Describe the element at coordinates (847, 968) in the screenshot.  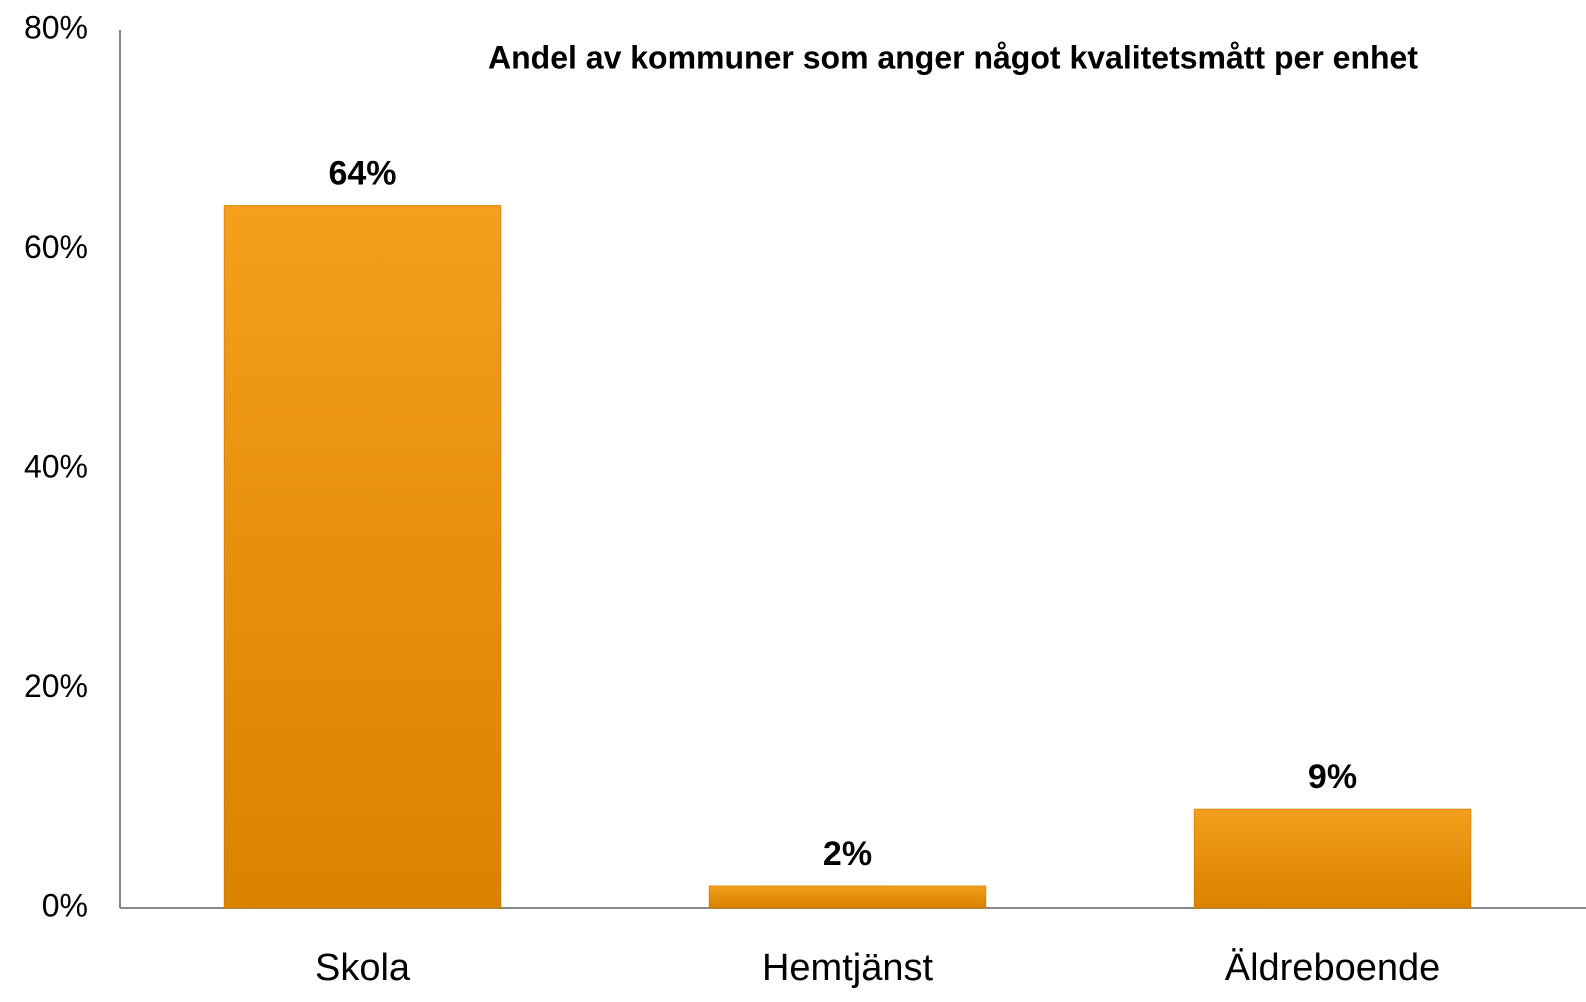
I see `x-tick-label: Hemtjänst` at that location.